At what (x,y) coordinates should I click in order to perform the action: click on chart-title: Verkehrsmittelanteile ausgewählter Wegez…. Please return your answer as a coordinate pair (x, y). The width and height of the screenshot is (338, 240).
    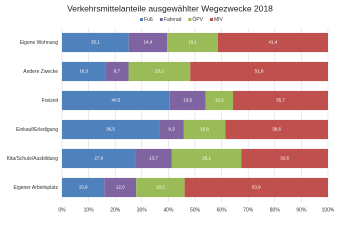
    Looking at the image, I should click on (170, 8).